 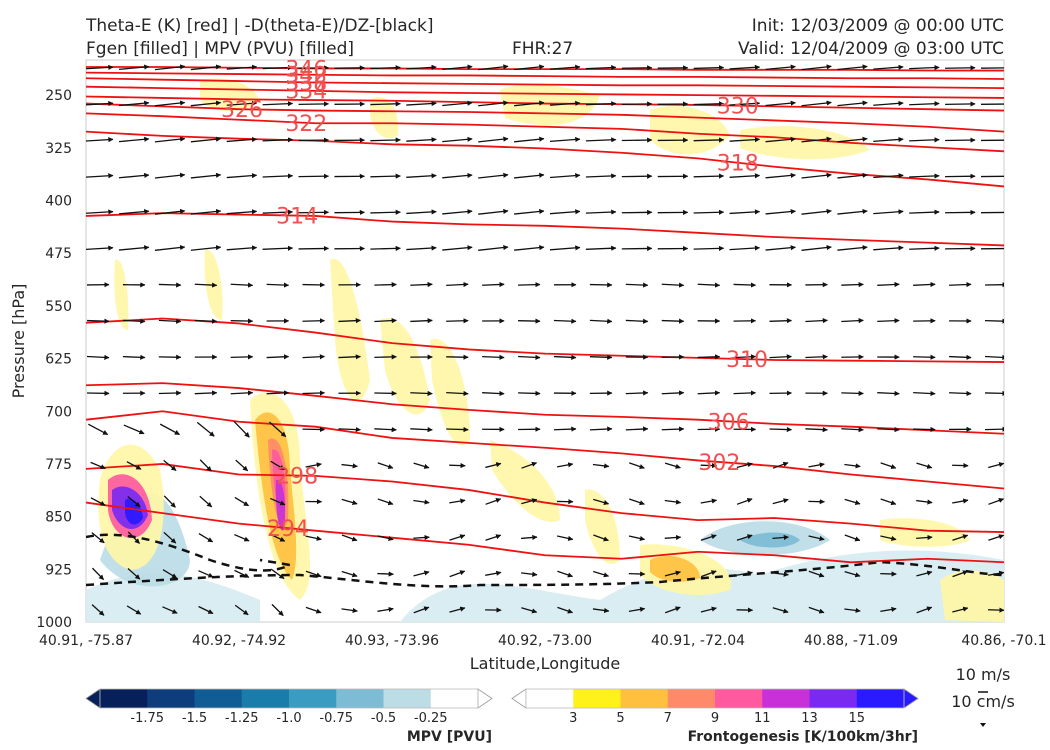 I want to click on fgen-colorbar-extend-left, so click(x=519, y=698).